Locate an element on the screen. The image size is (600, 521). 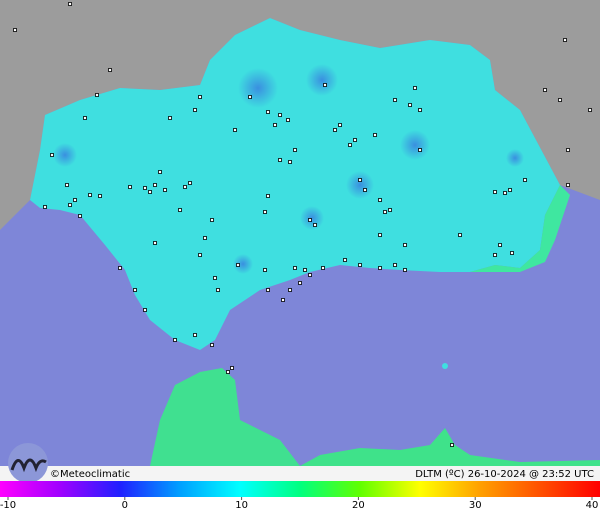
islet is located at coordinates (445, 366).